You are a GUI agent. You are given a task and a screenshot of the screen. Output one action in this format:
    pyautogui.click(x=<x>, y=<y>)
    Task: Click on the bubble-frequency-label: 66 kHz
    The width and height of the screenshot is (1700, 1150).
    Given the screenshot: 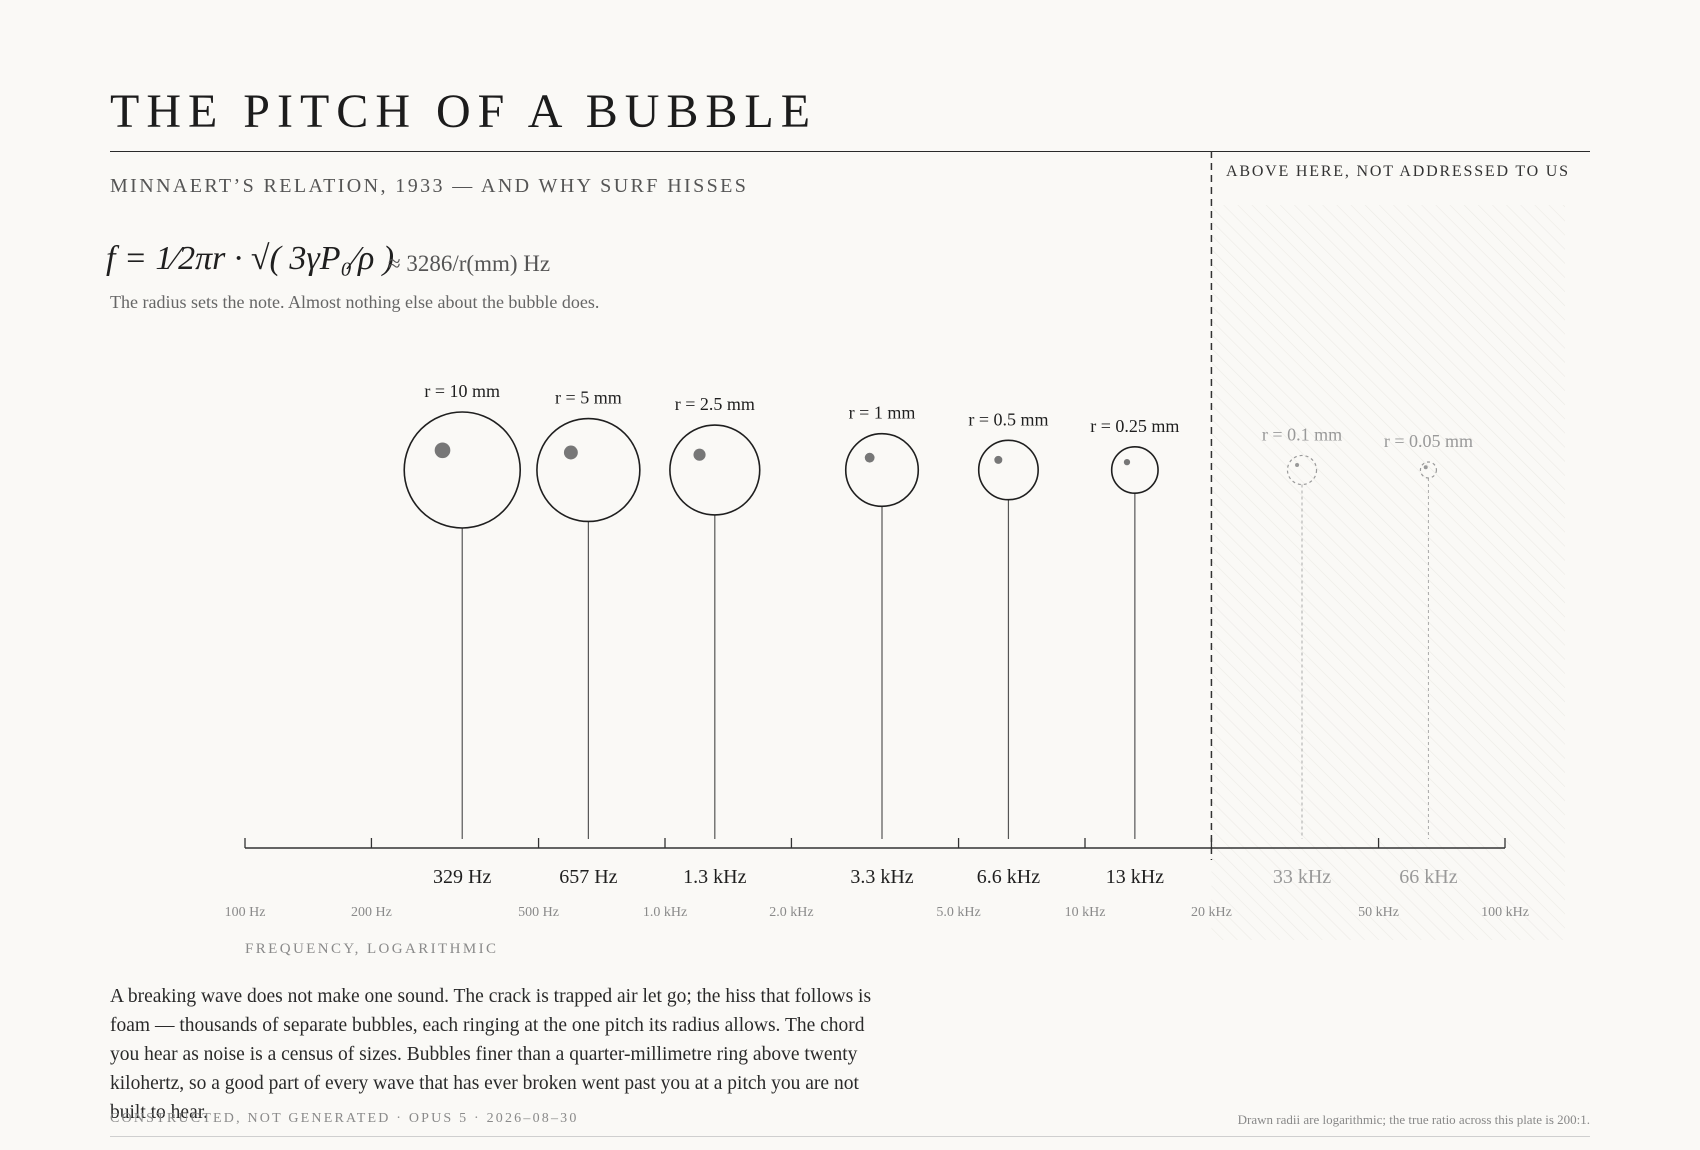 What is the action you would take?
    pyautogui.click(x=1428, y=877)
    